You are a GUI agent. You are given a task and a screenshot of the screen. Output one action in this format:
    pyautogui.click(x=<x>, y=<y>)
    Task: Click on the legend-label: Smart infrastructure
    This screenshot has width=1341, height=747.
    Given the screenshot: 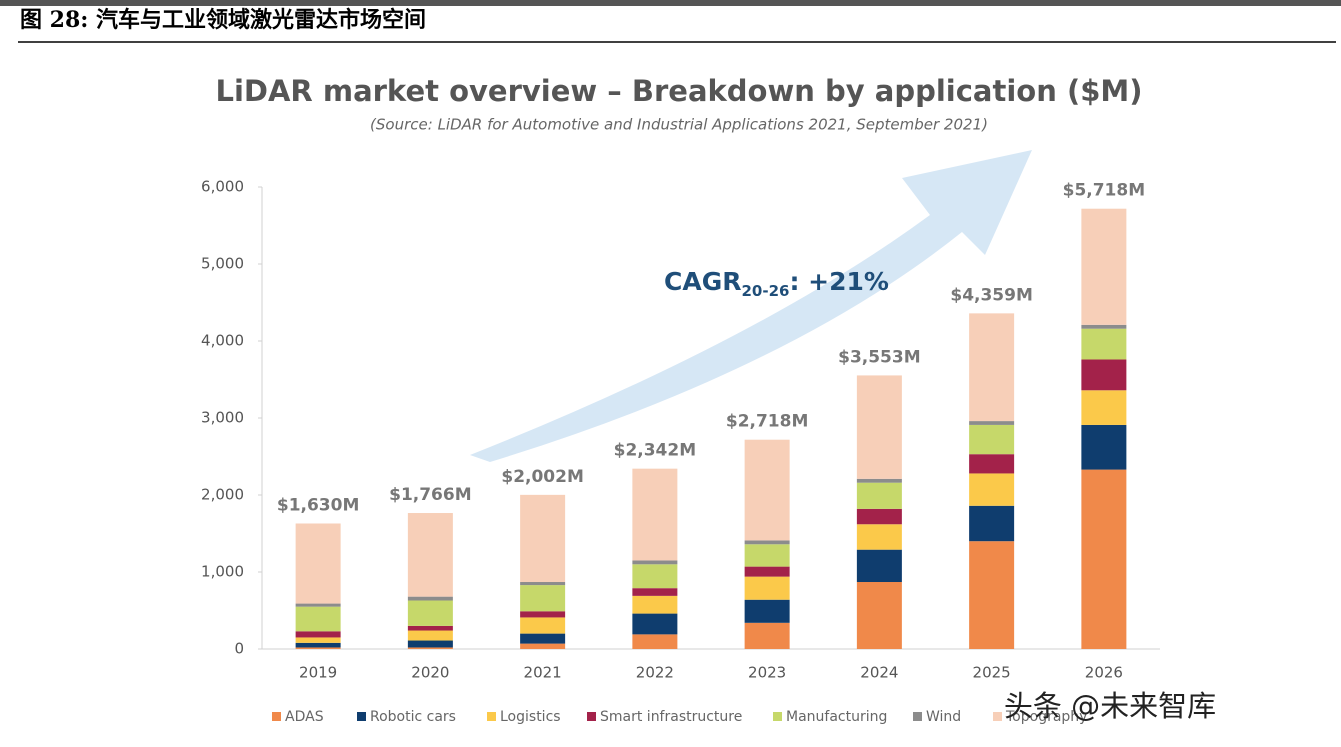 What is the action you would take?
    pyautogui.click(x=671, y=717)
    